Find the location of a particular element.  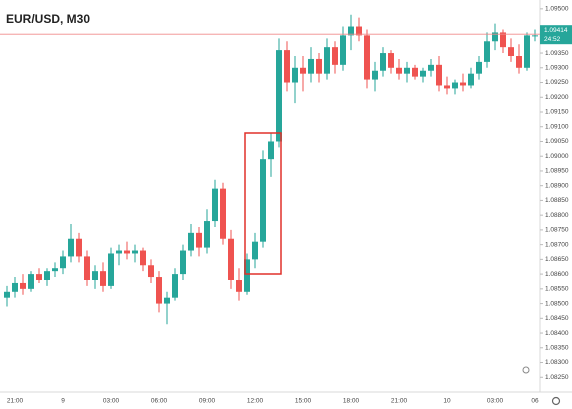

y-tick-label: 1.08700 is located at coordinates (557, 244).